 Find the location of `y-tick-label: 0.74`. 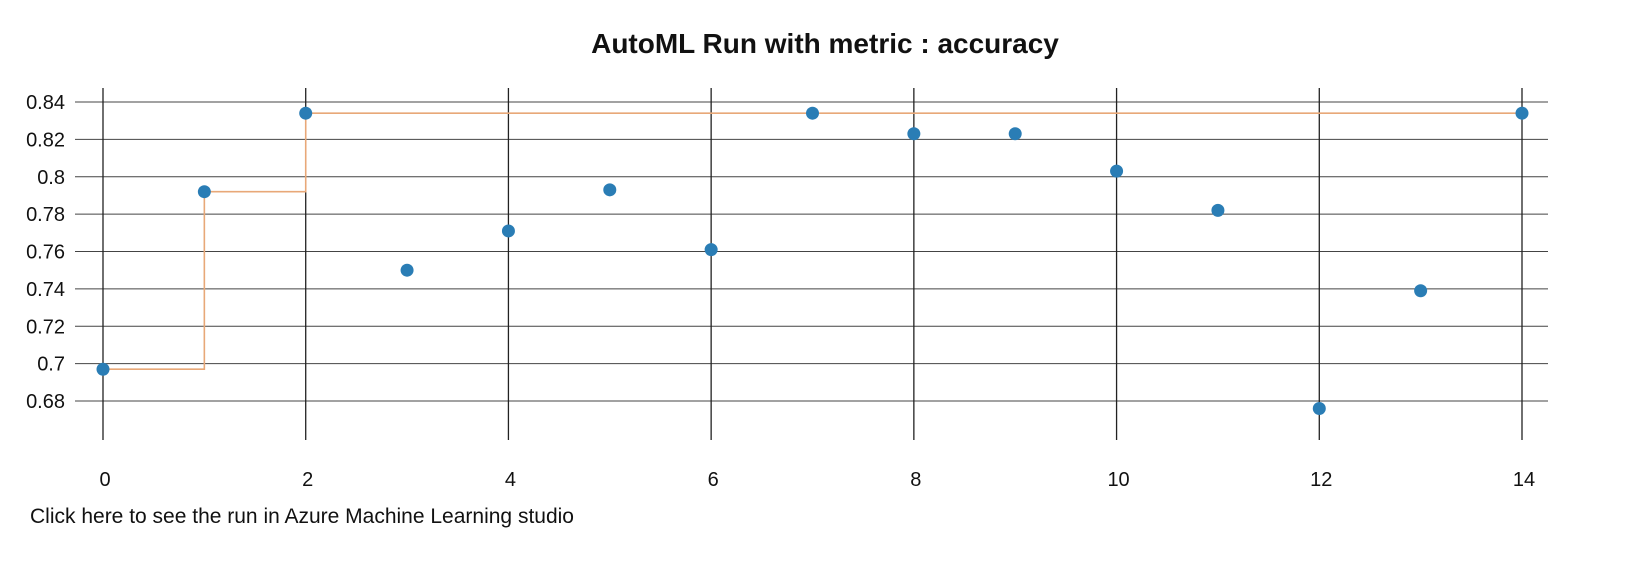

y-tick-label: 0.74 is located at coordinates (45, 290).